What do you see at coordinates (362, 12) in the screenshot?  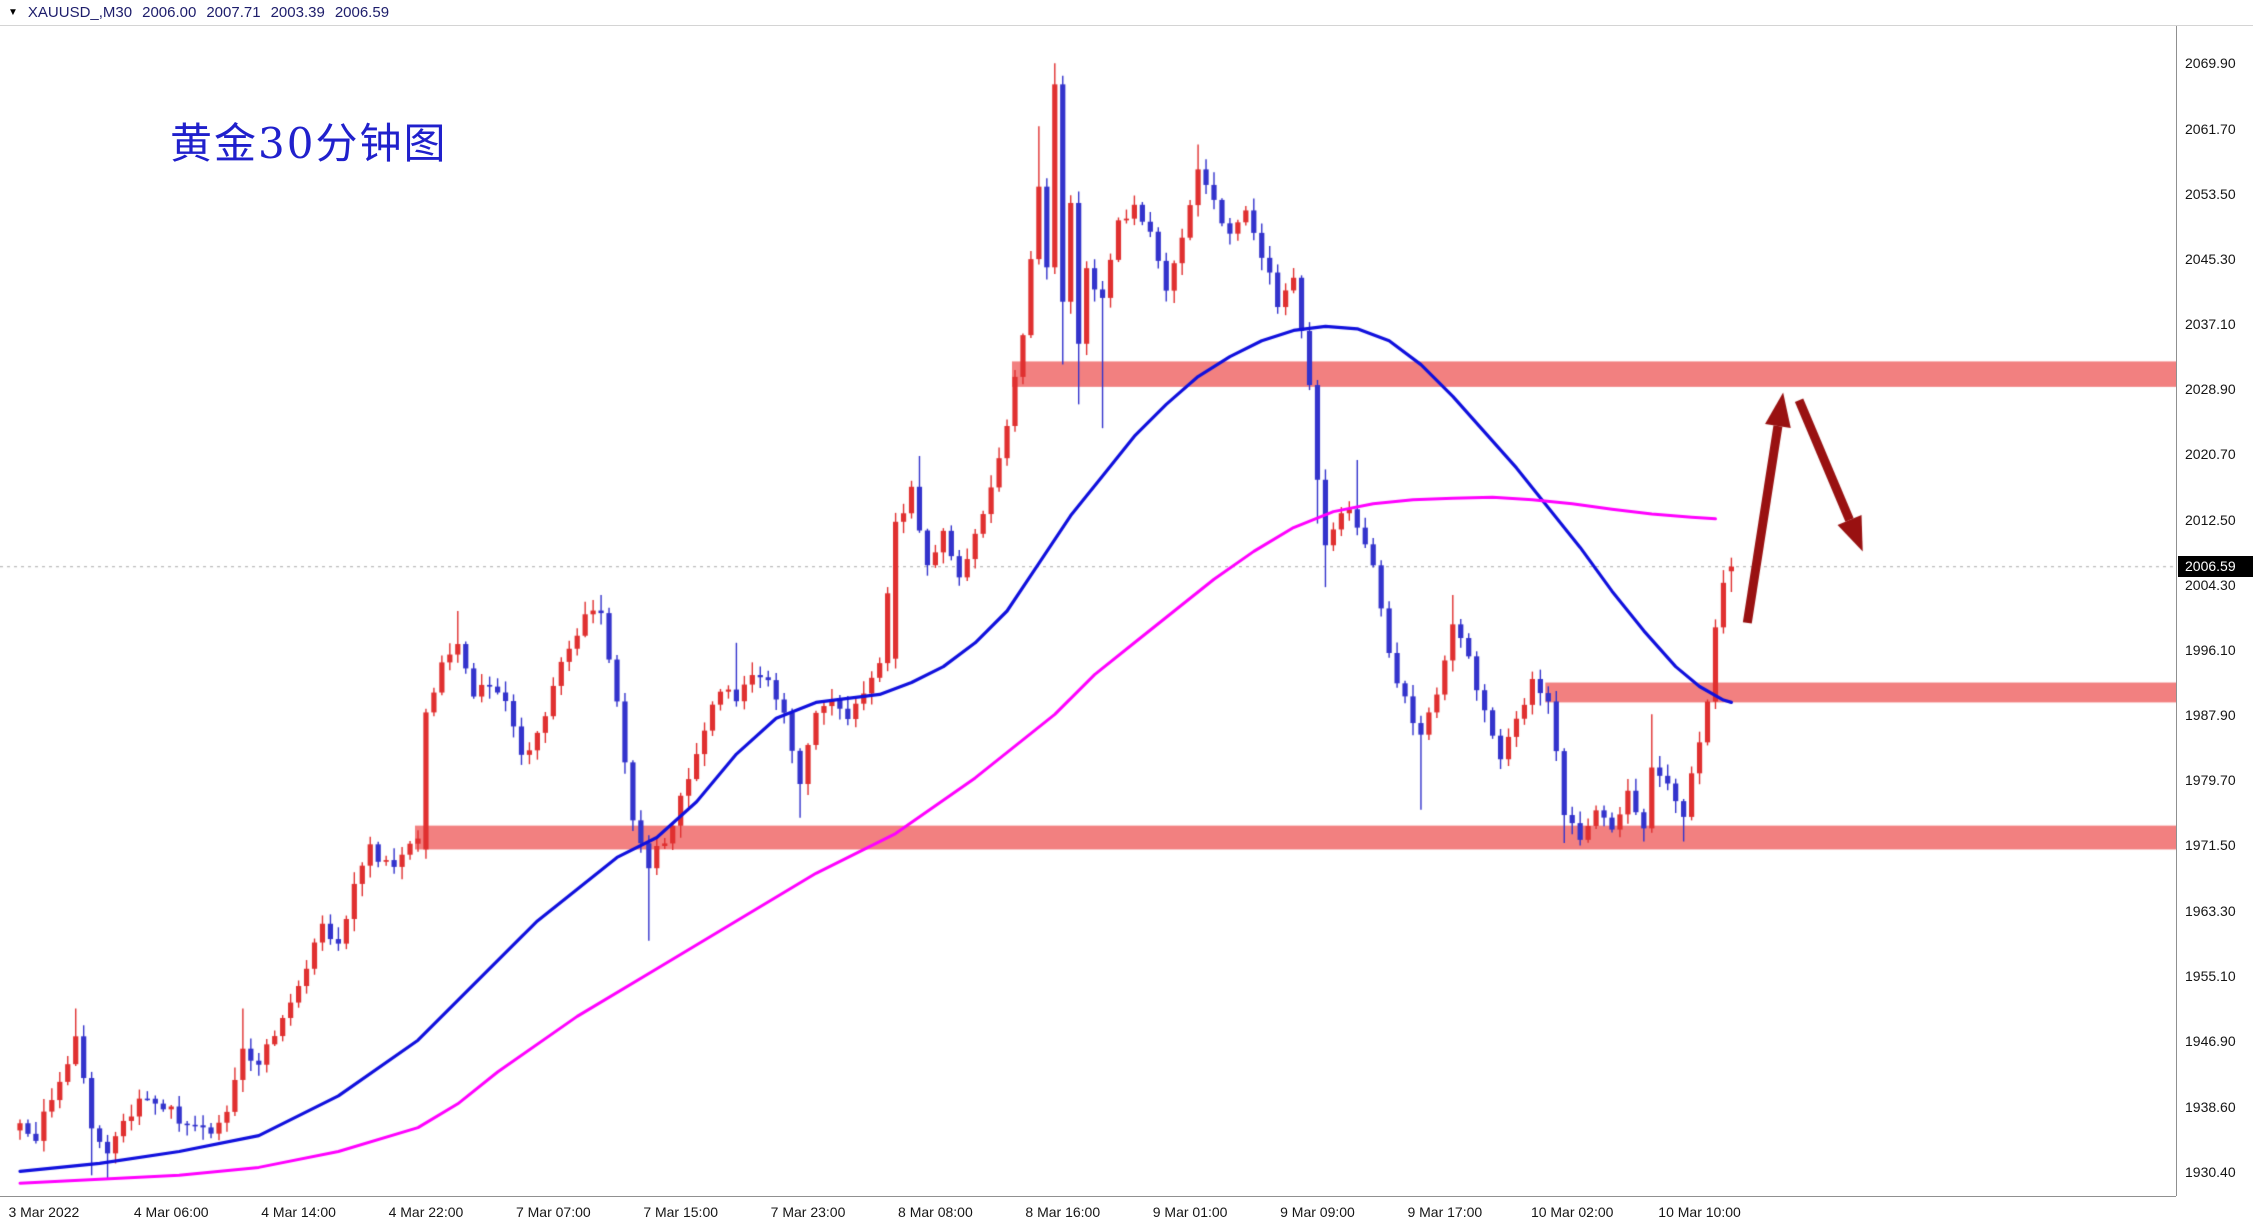 I see `ohlc-close: 2006.59` at bounding box center [362, 12].